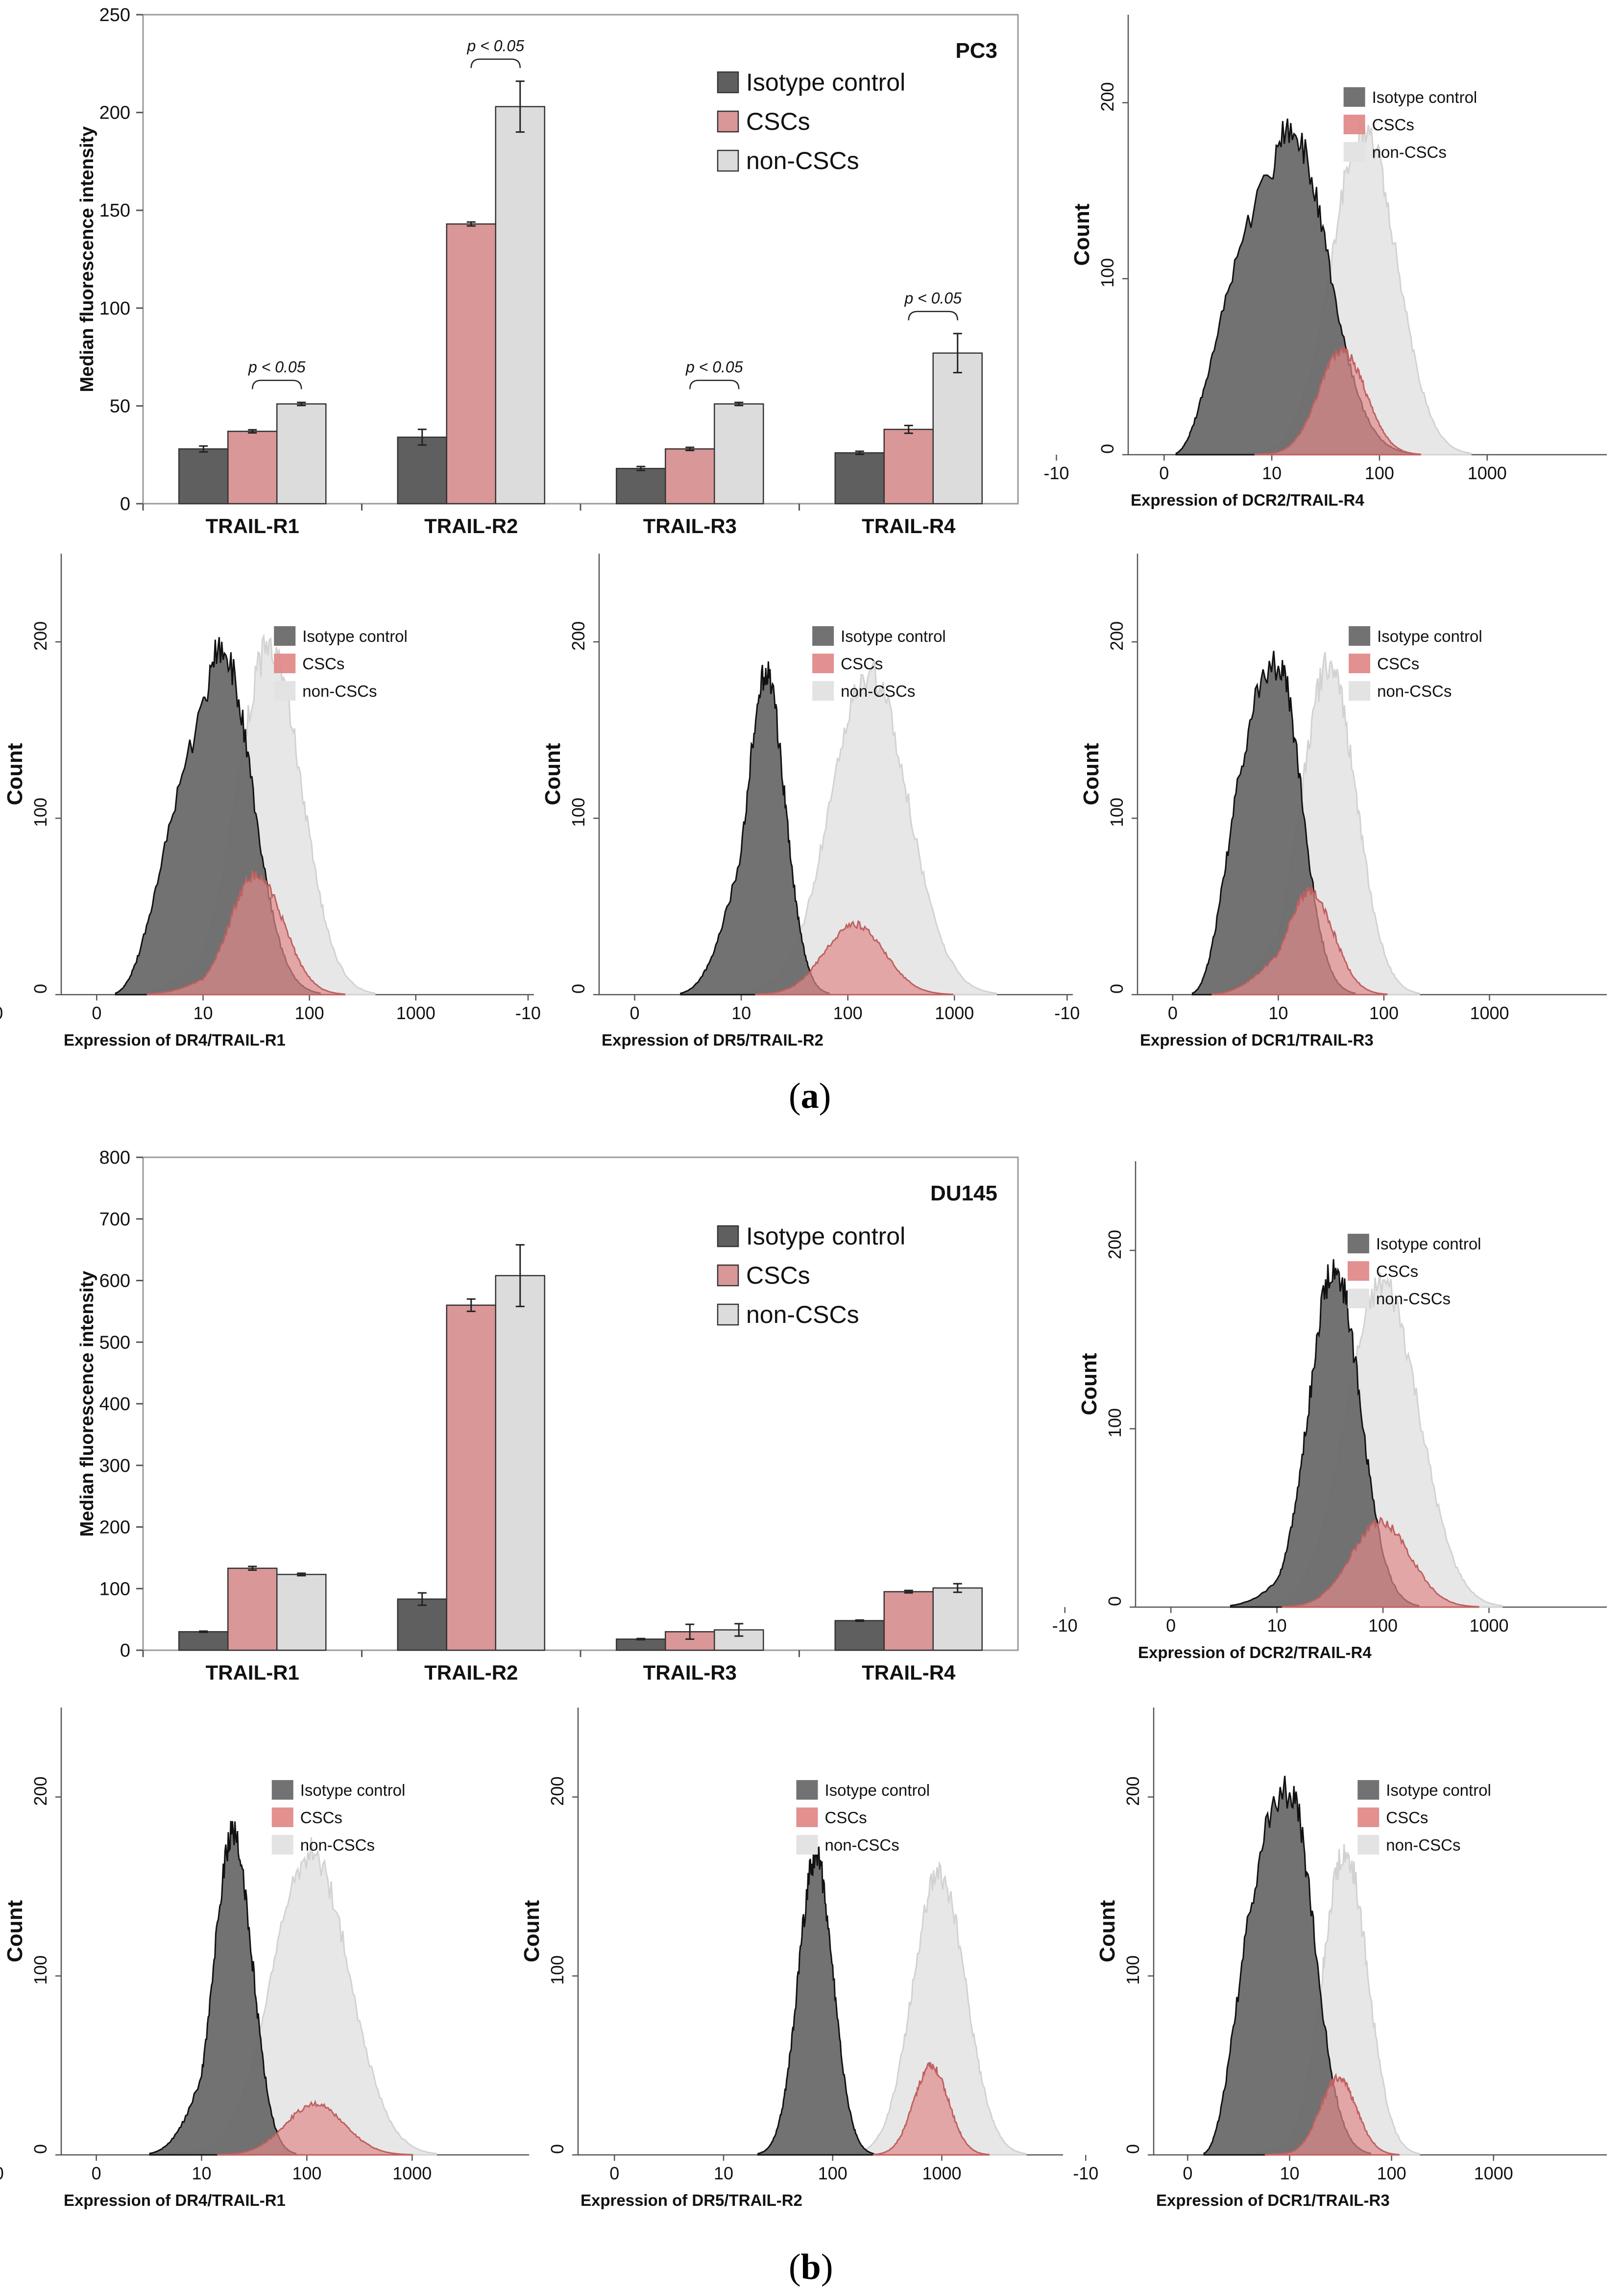 The height and width of the screenshot is (2296, 1622). What do you see at coordinates (939, 2009) in the screenshot?
I see `histogram-non-cscs` at bounding box center [939, 2009].